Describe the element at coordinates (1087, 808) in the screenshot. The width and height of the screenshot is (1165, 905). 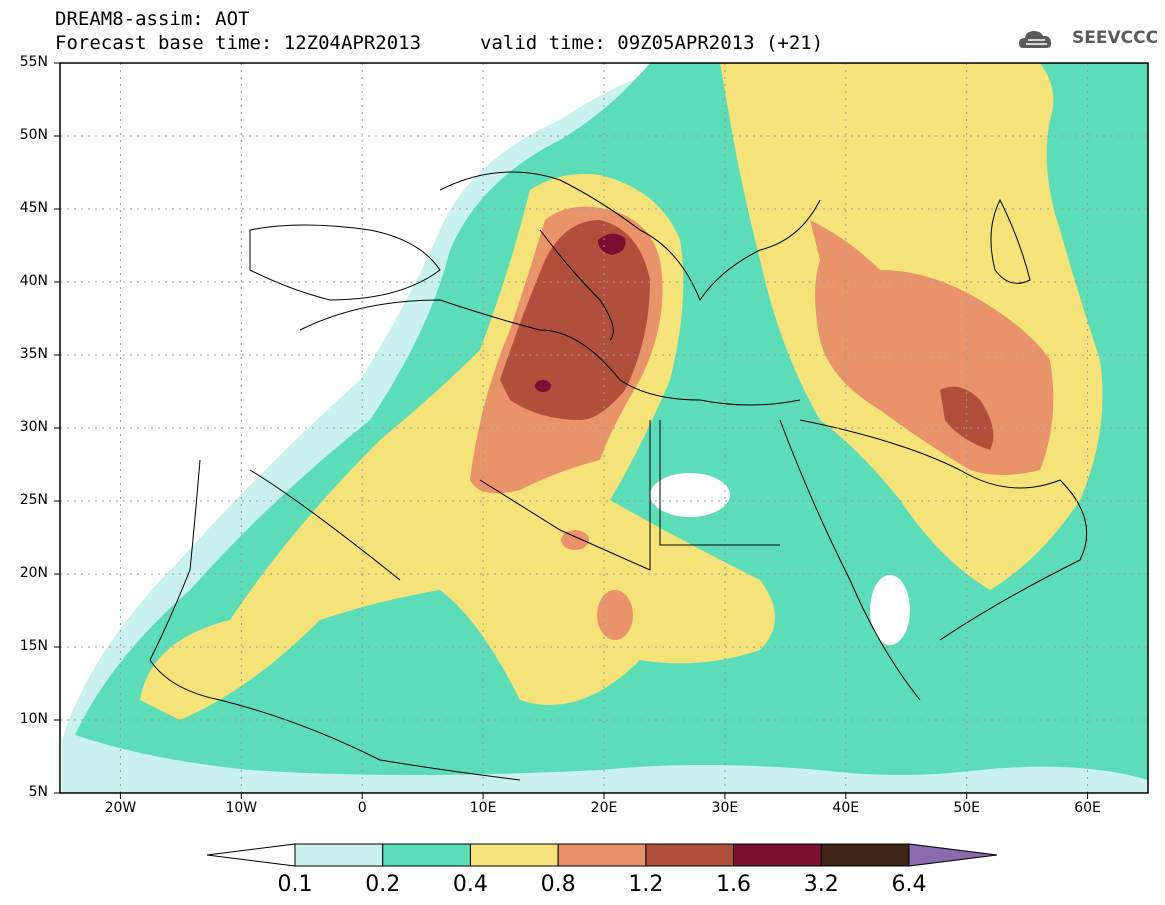
I see `longitude-label: 60E` at that location.